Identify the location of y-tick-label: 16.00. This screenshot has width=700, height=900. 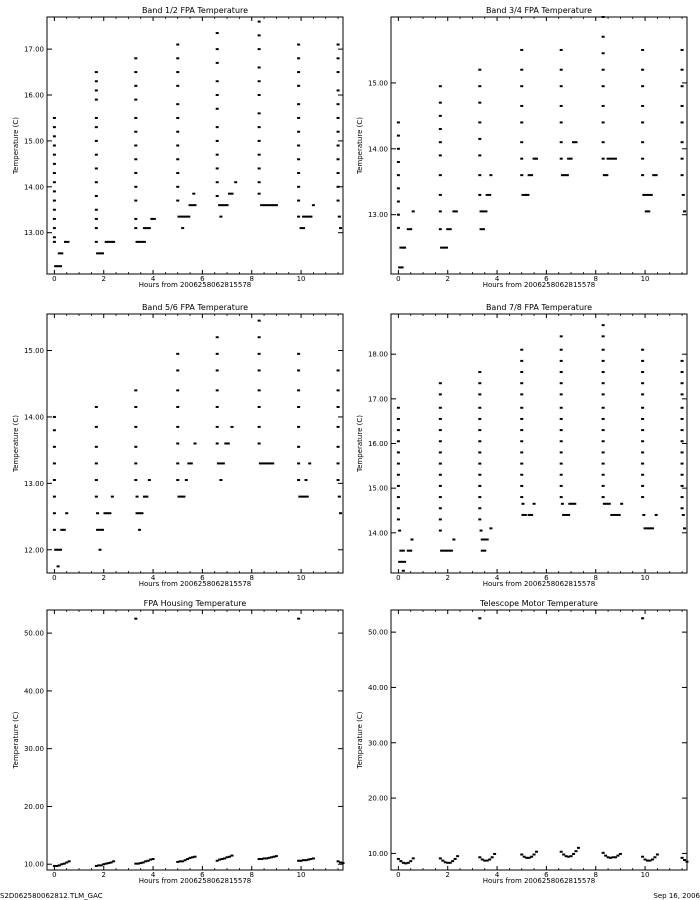
(378, 444).